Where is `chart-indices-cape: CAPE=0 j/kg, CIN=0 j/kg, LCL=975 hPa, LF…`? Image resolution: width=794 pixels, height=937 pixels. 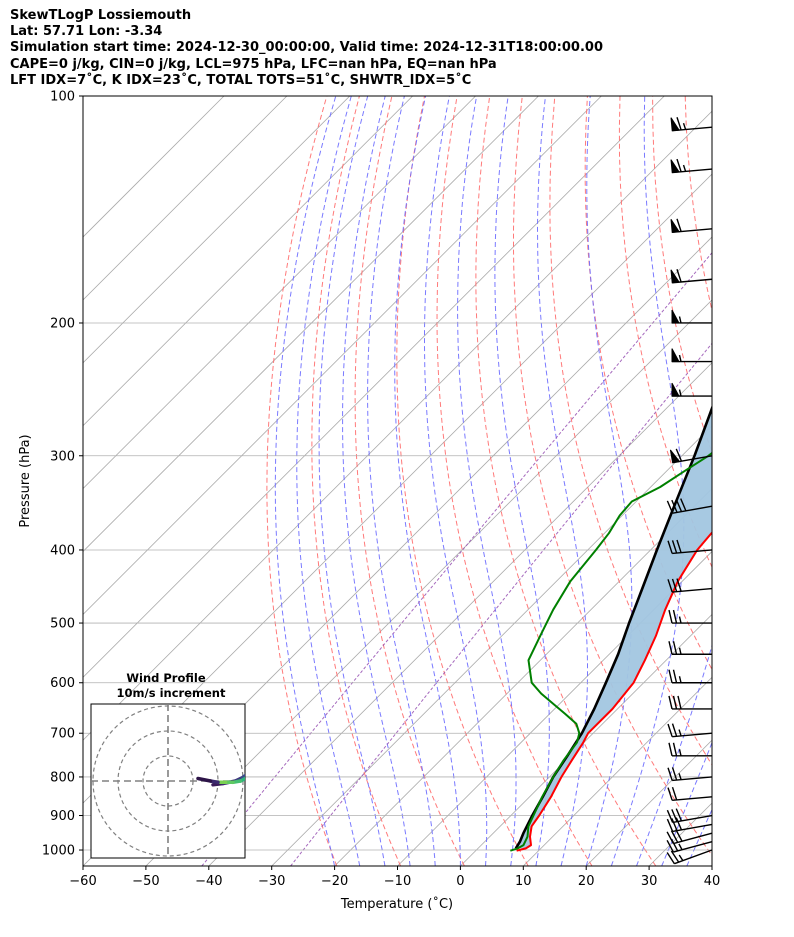 chart-indices-cape: CAPE=0 j/kg, CIN=0 j/kg, LCL=975 hPa, LF… is located at coordinates (253, 64).